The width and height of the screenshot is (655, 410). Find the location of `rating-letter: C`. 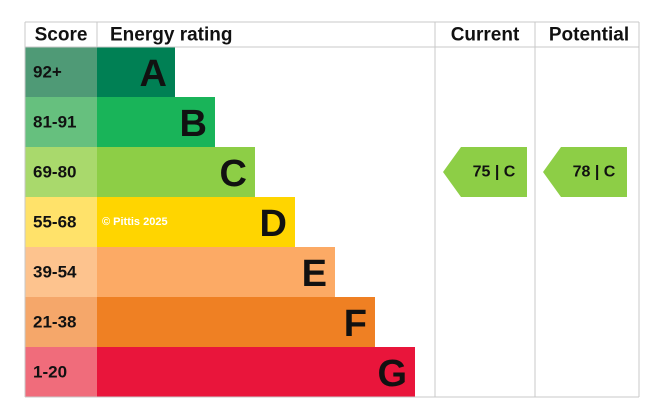

rating-letter: C is located at coordinates (233, 174).